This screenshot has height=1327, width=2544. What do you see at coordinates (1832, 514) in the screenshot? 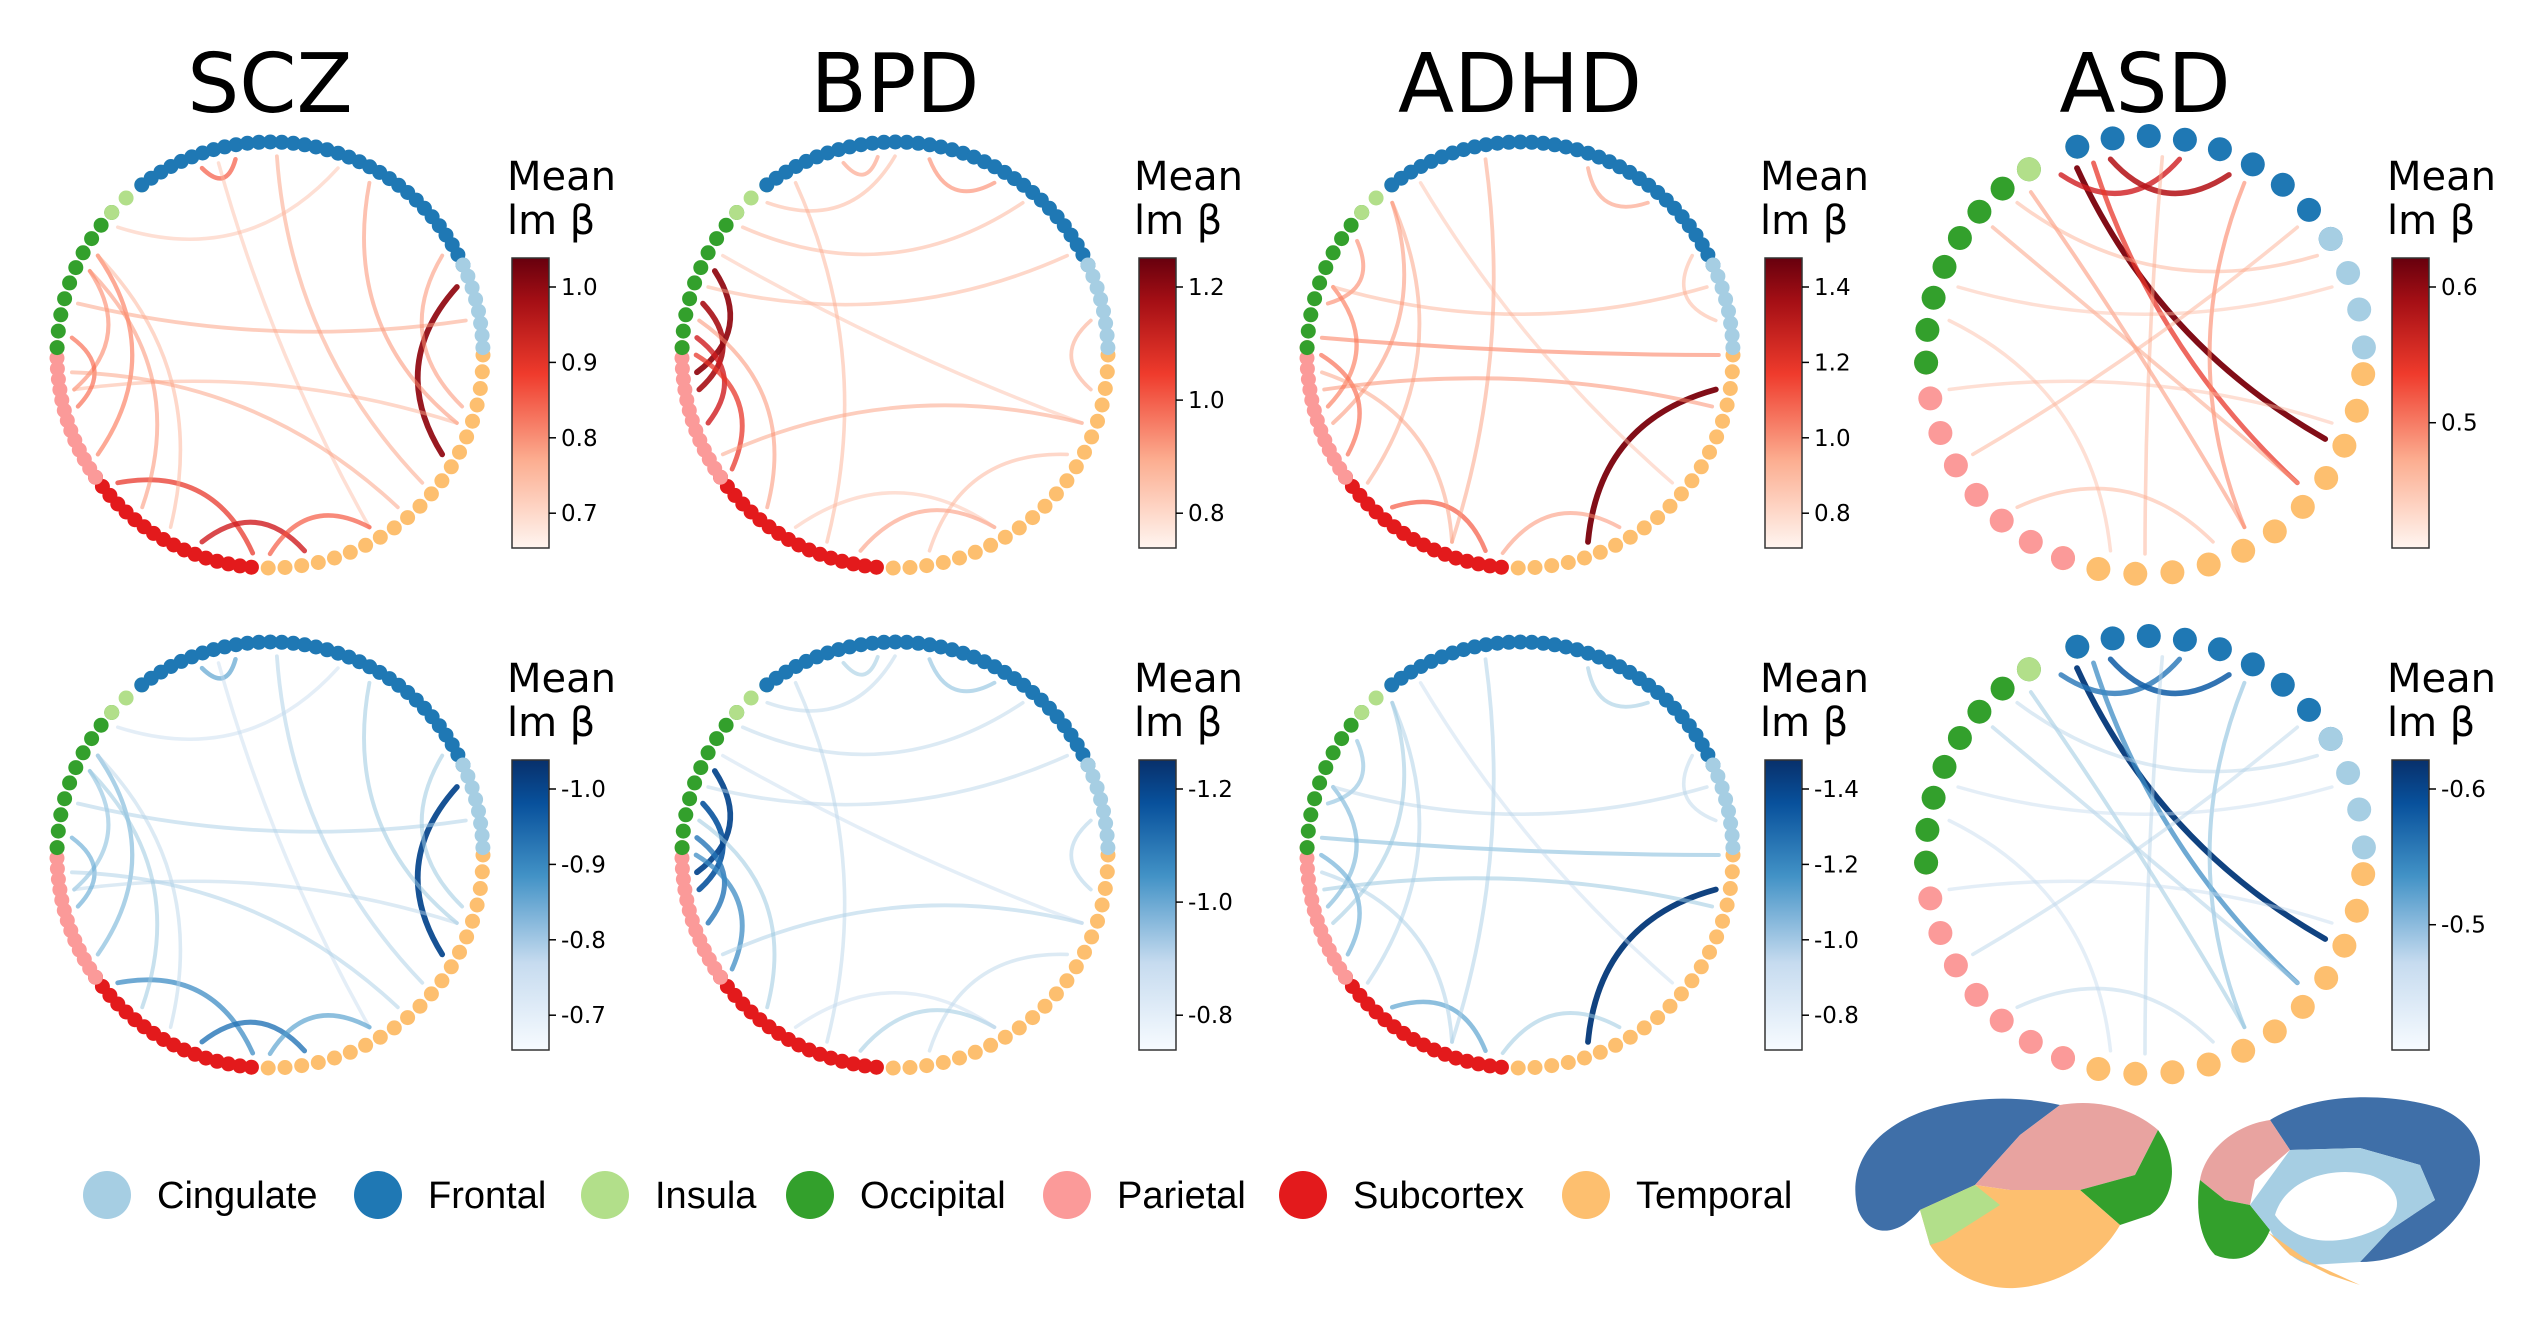
I see `colorbar-tick-label: 0.8` at bounding box center [1832, 514].